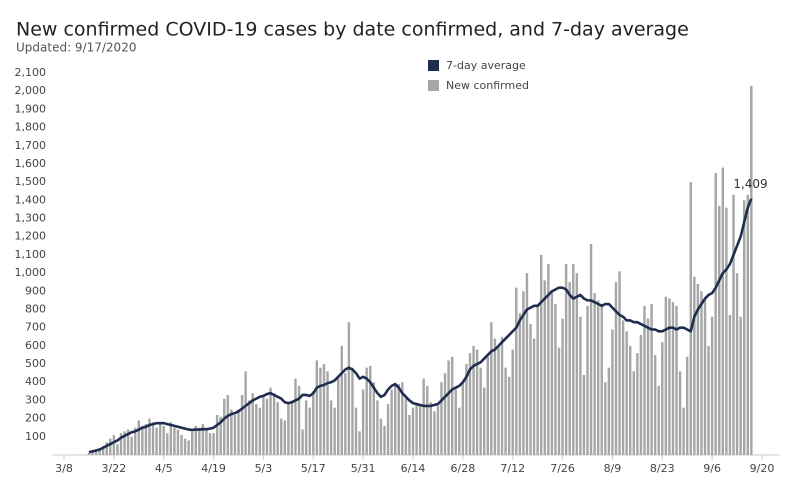  What do you see at coordinates (164, 468) in the screenshot?
I see `x-tick-label: 4/5` at bounding box center [164, 468].